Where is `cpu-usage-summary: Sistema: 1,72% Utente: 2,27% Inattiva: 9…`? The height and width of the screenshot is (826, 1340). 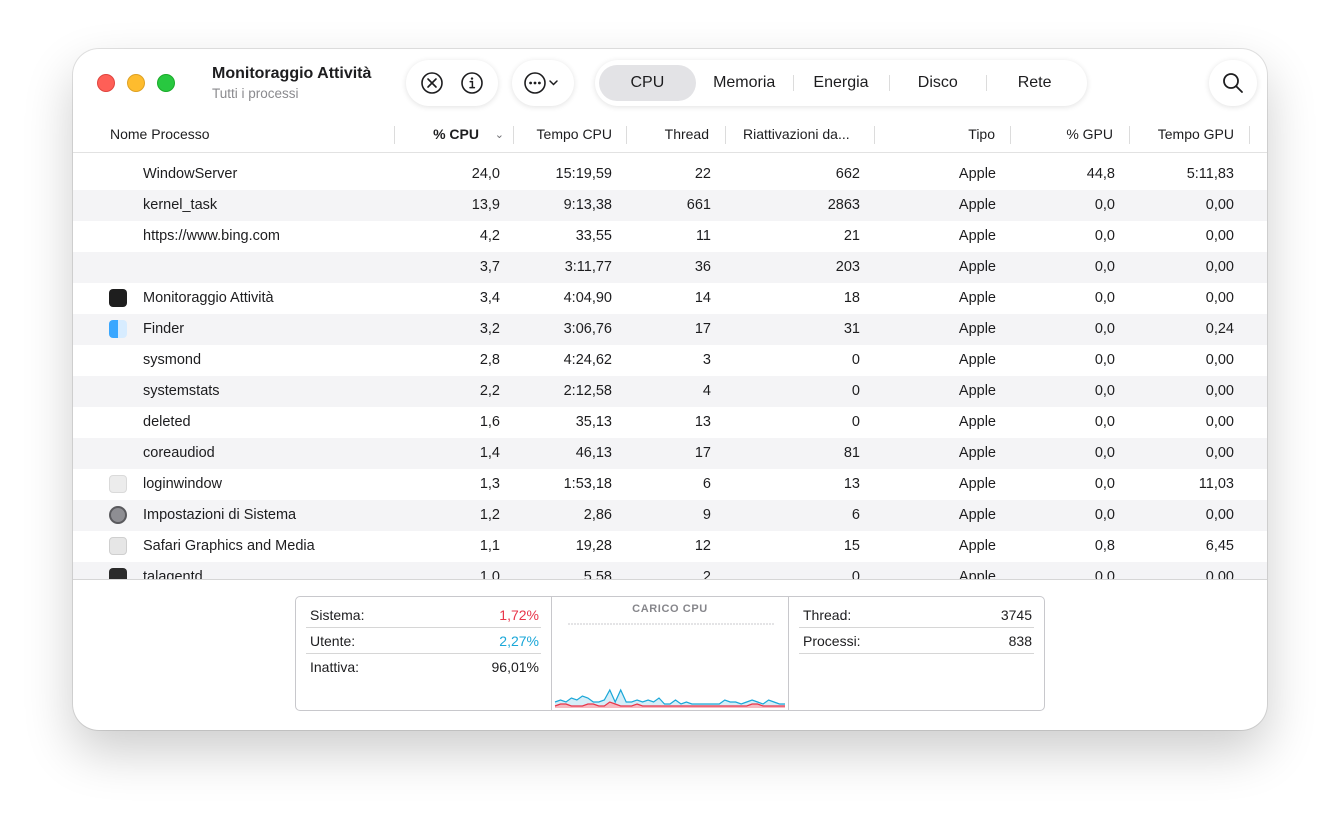
cpu-usage-summary: Sistema: 1,72% Utente: 2,27% Inattiva: 9… is located at coordinates (423, 653).